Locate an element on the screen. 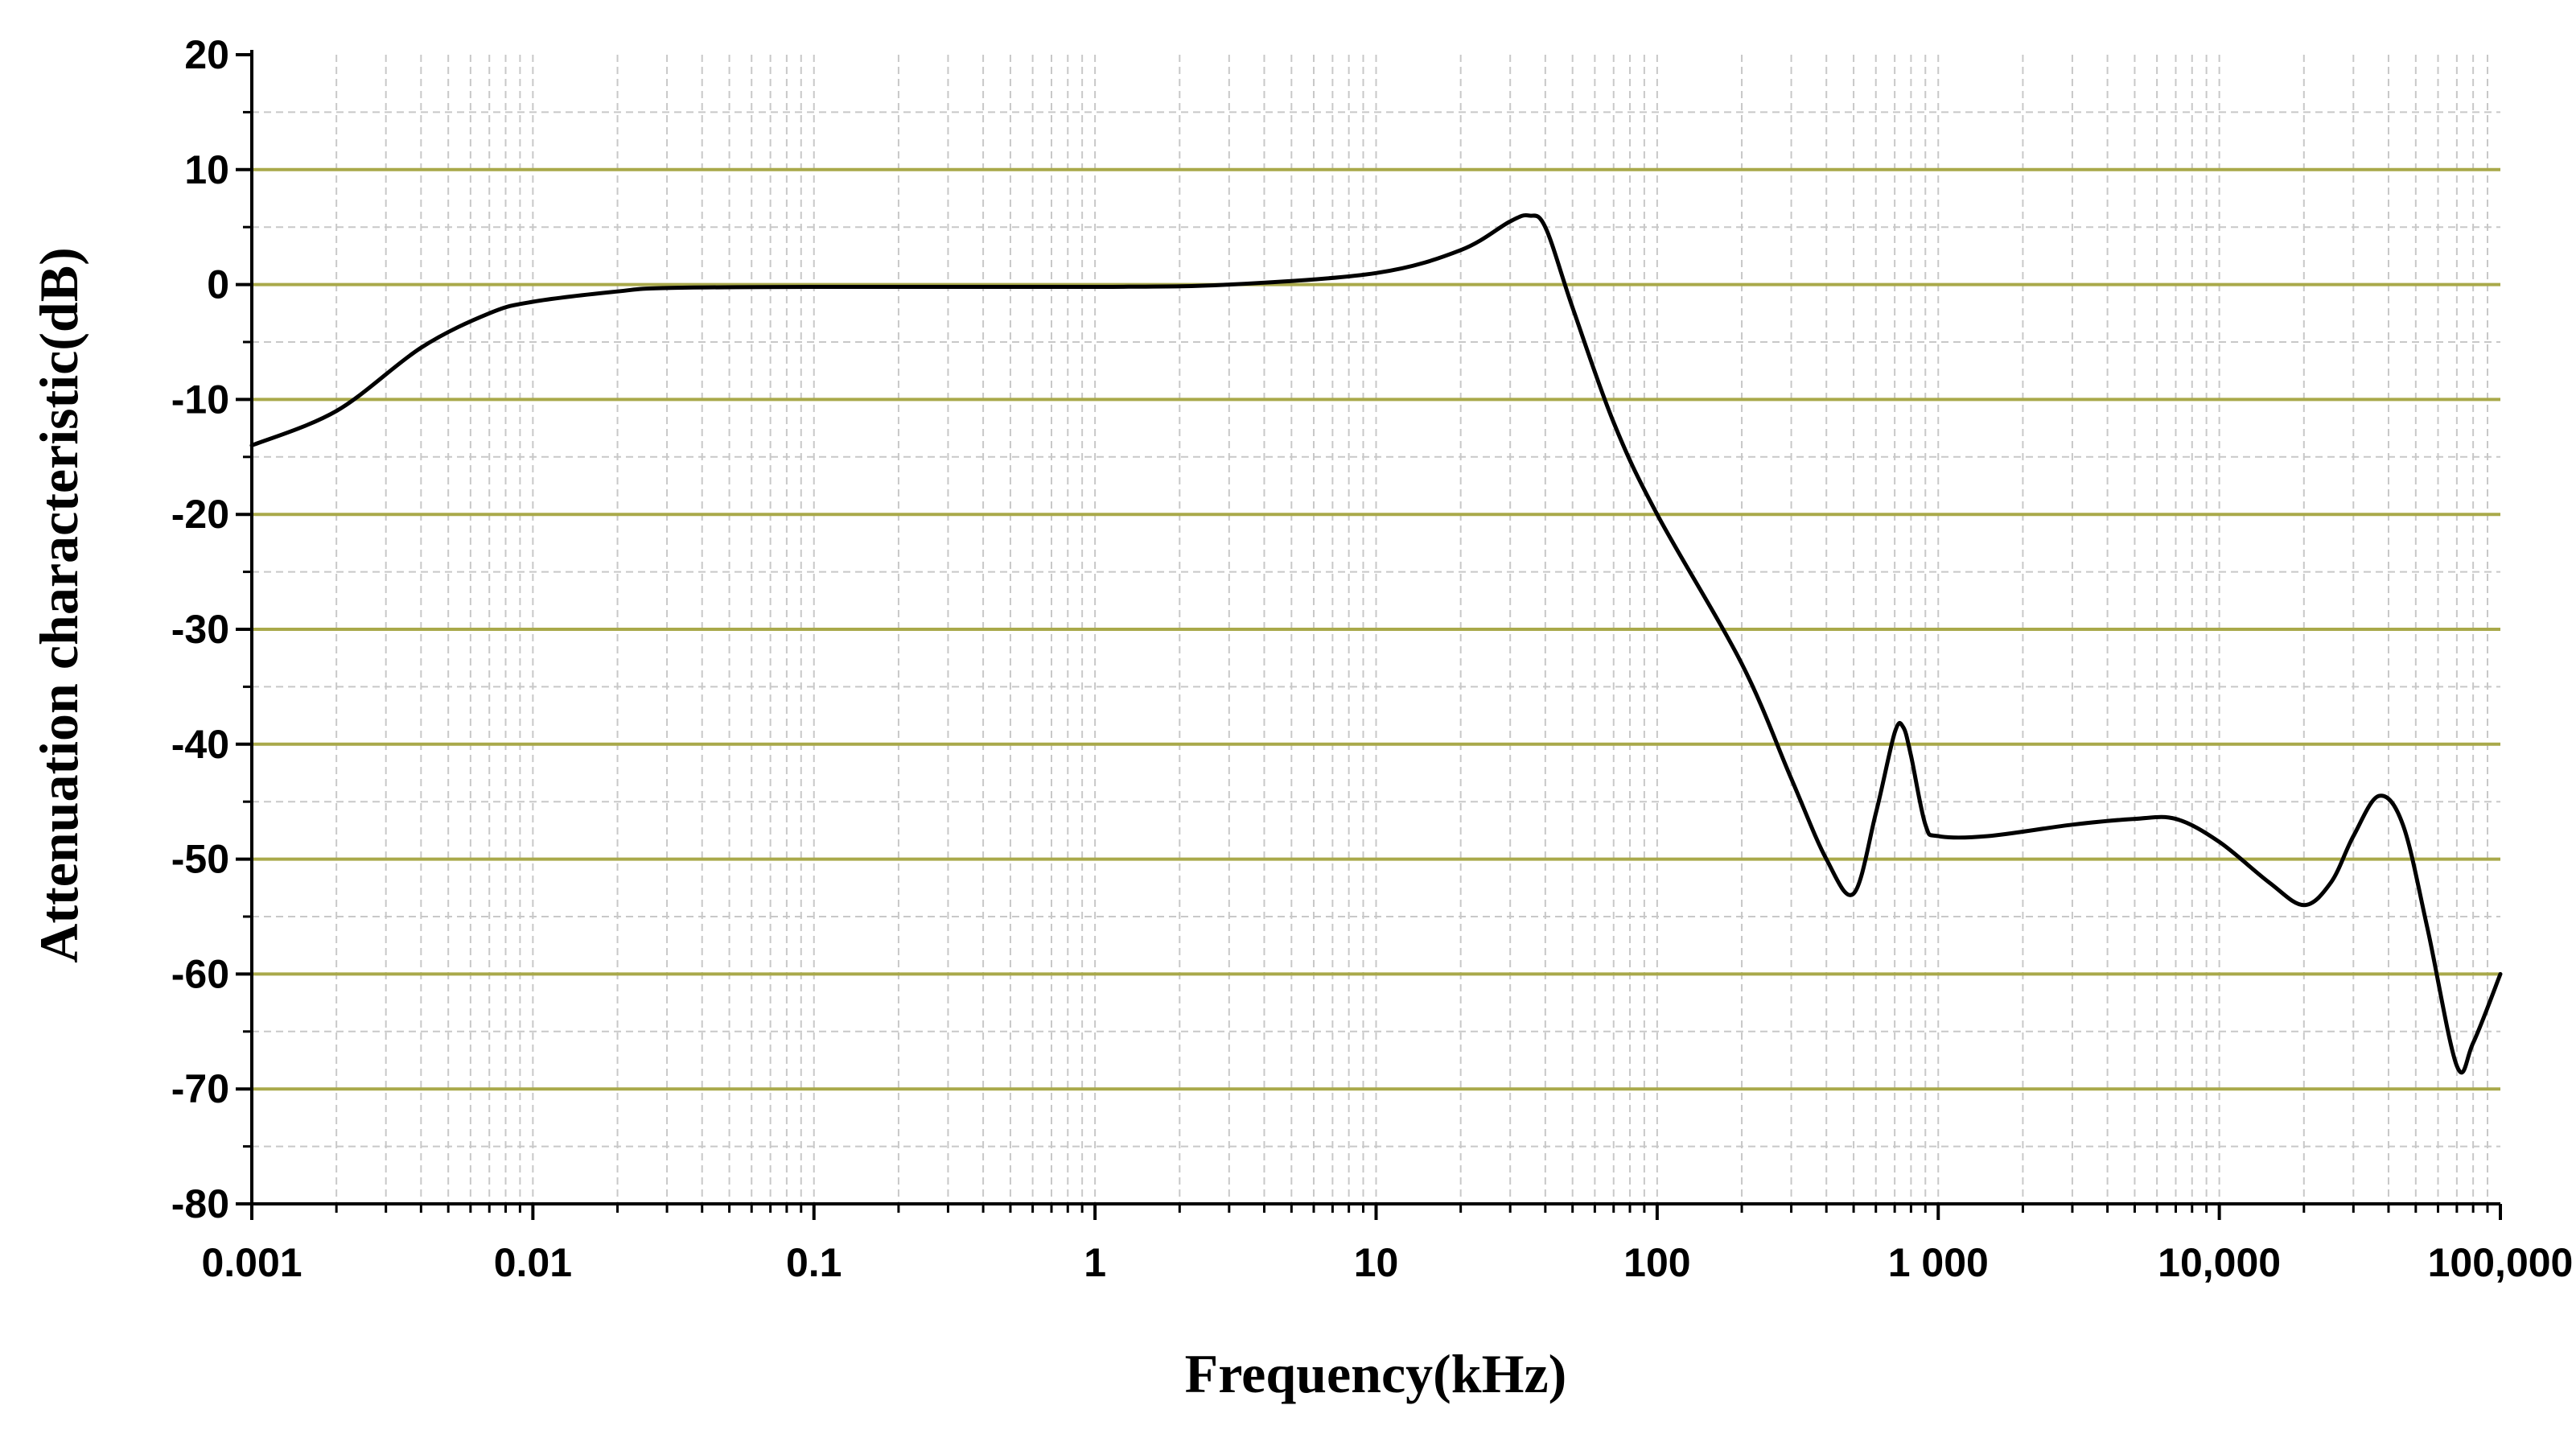 The image size is (2576, 1430). y-tick-label: 0 is located at coordinates (218, 284).